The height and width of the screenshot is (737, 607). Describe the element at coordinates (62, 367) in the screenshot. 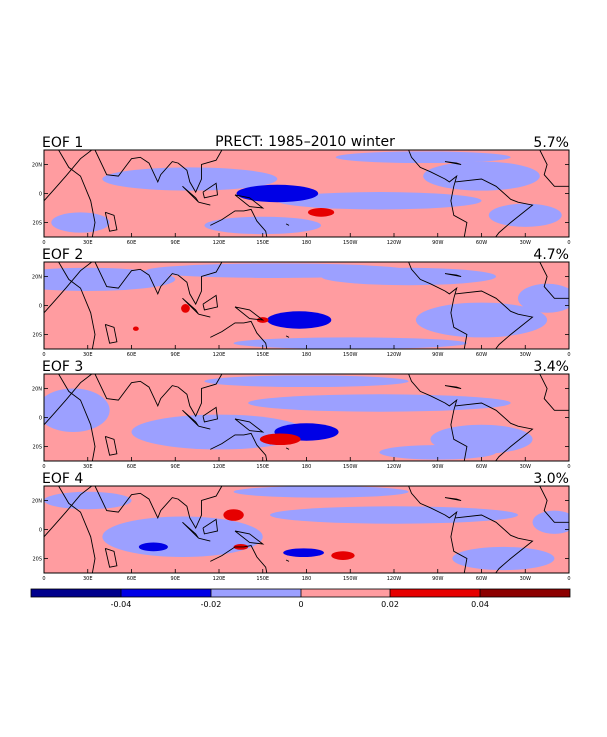

I see `eof-panel-label: EOF 3` at that location.